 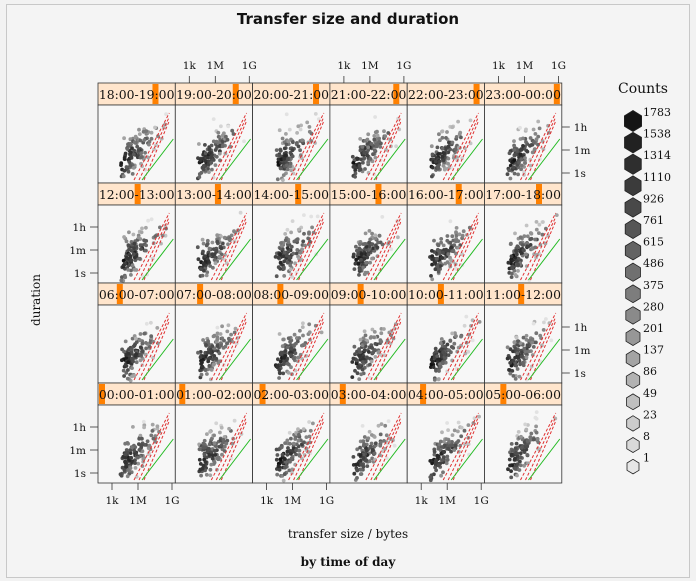 I want to click on panel-label: 03:00-04:00, so click(x=369, y=394).